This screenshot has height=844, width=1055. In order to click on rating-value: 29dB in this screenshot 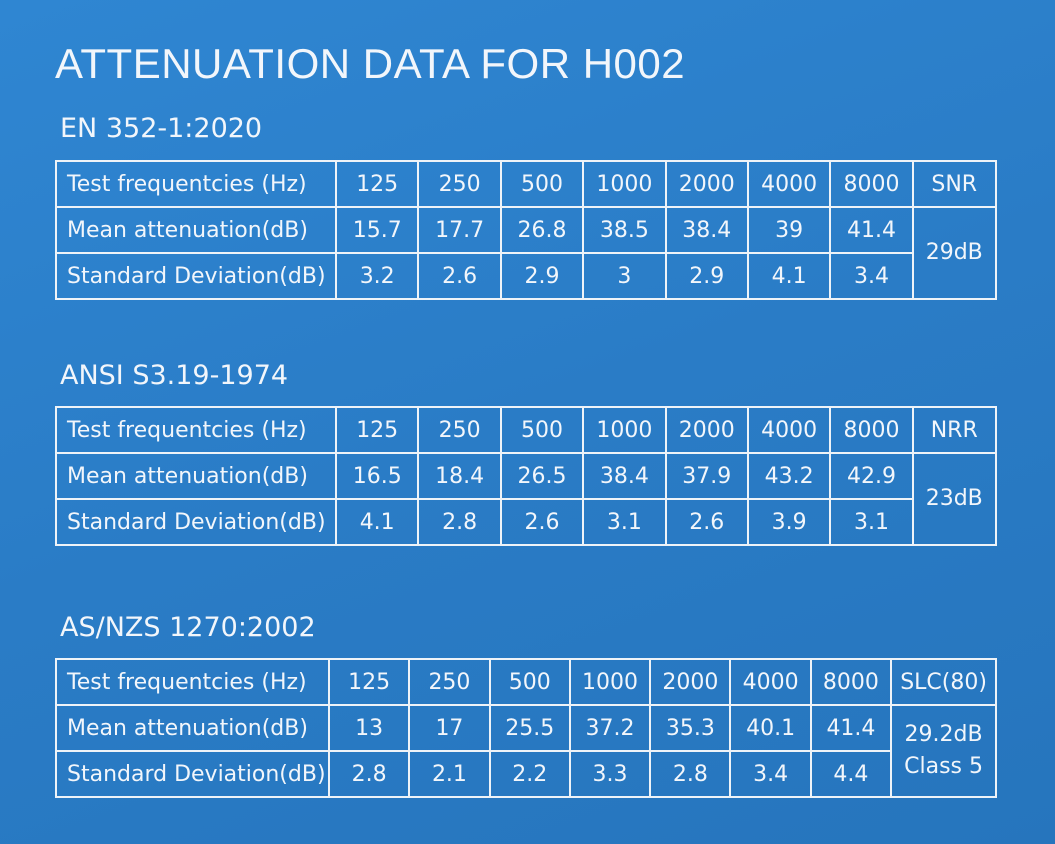, I will do `click(954, 252)`.